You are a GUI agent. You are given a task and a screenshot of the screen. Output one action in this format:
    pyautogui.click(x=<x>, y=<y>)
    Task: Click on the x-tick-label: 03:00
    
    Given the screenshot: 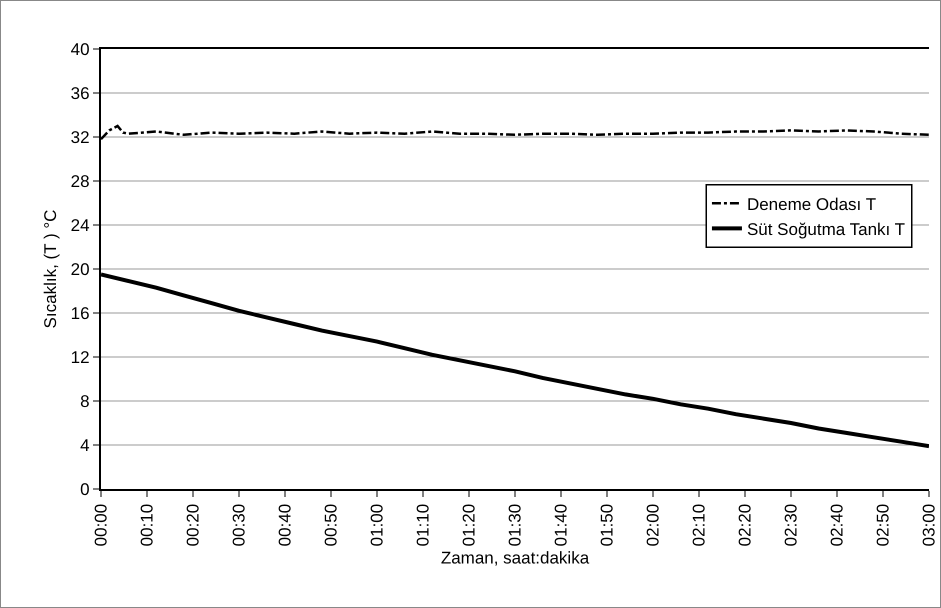 What is the action you would take?
    pyautogui.click(x=929, y=525)
    